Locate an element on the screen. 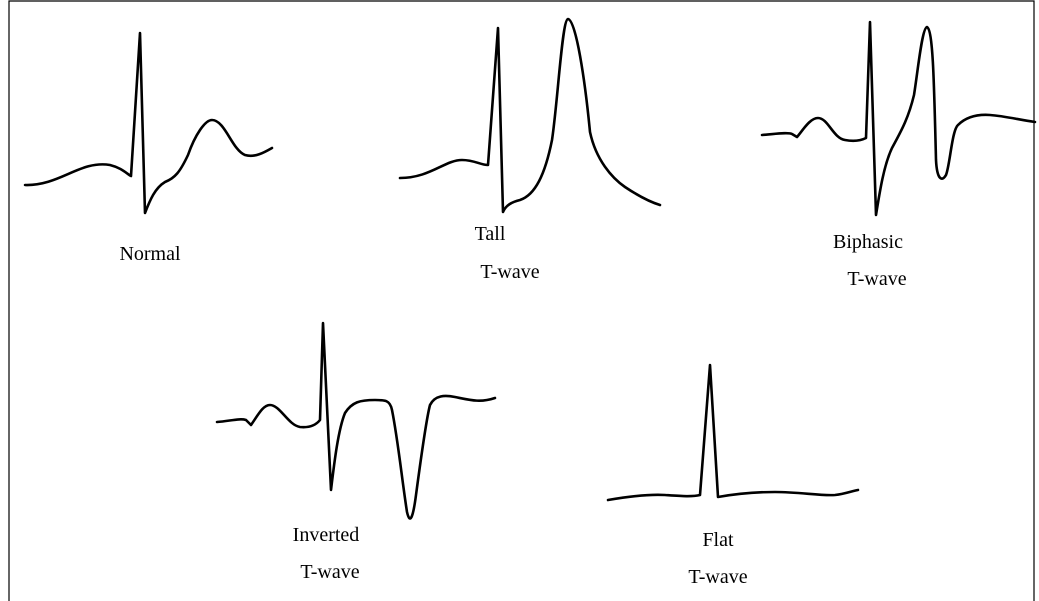 The height and width of the screenshot is (601, 1039). normal-wave is located at coordinates (148, 123).